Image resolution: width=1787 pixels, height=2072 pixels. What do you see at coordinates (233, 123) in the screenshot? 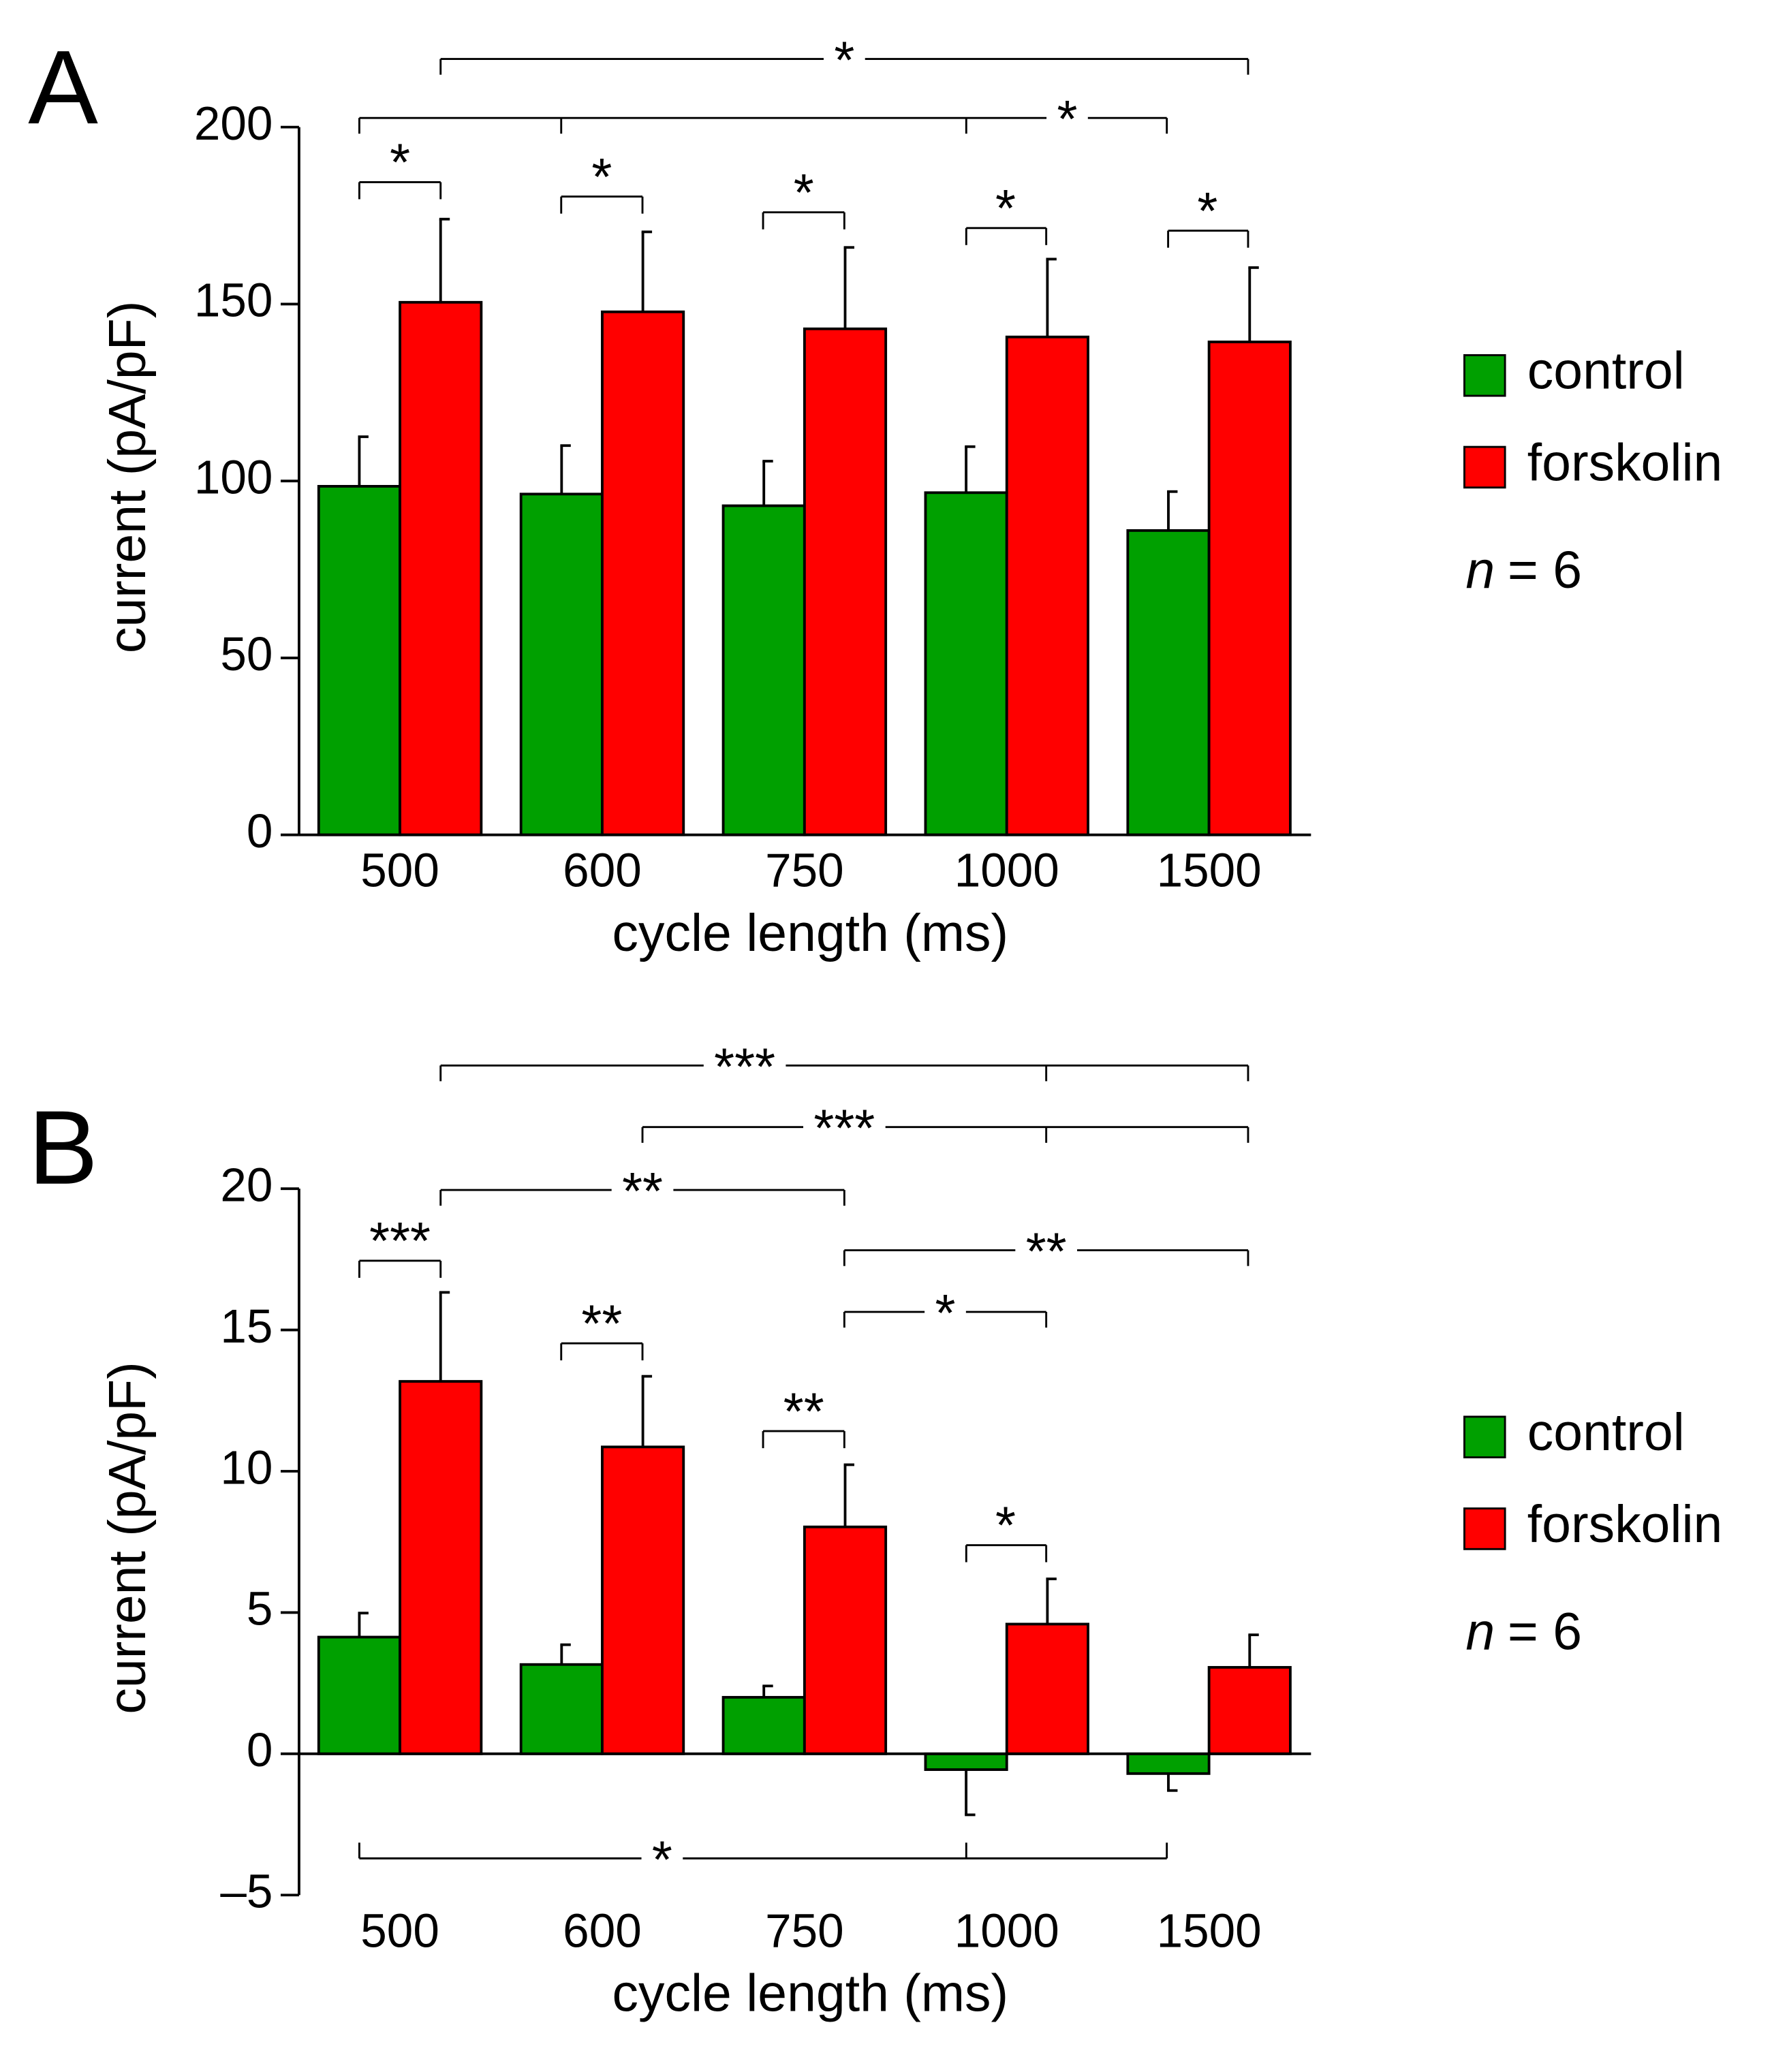
I see `y-tick-label: 200` at bounding box center [233, 123].